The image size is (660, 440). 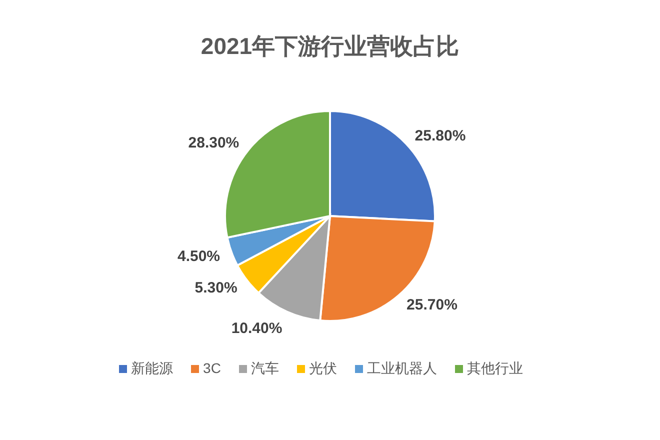 What do you see at coordinates (330, 46) in the screenshot?
I see `chart-title: 2021年下游行业营收占比` at bounding box center [330, 46].